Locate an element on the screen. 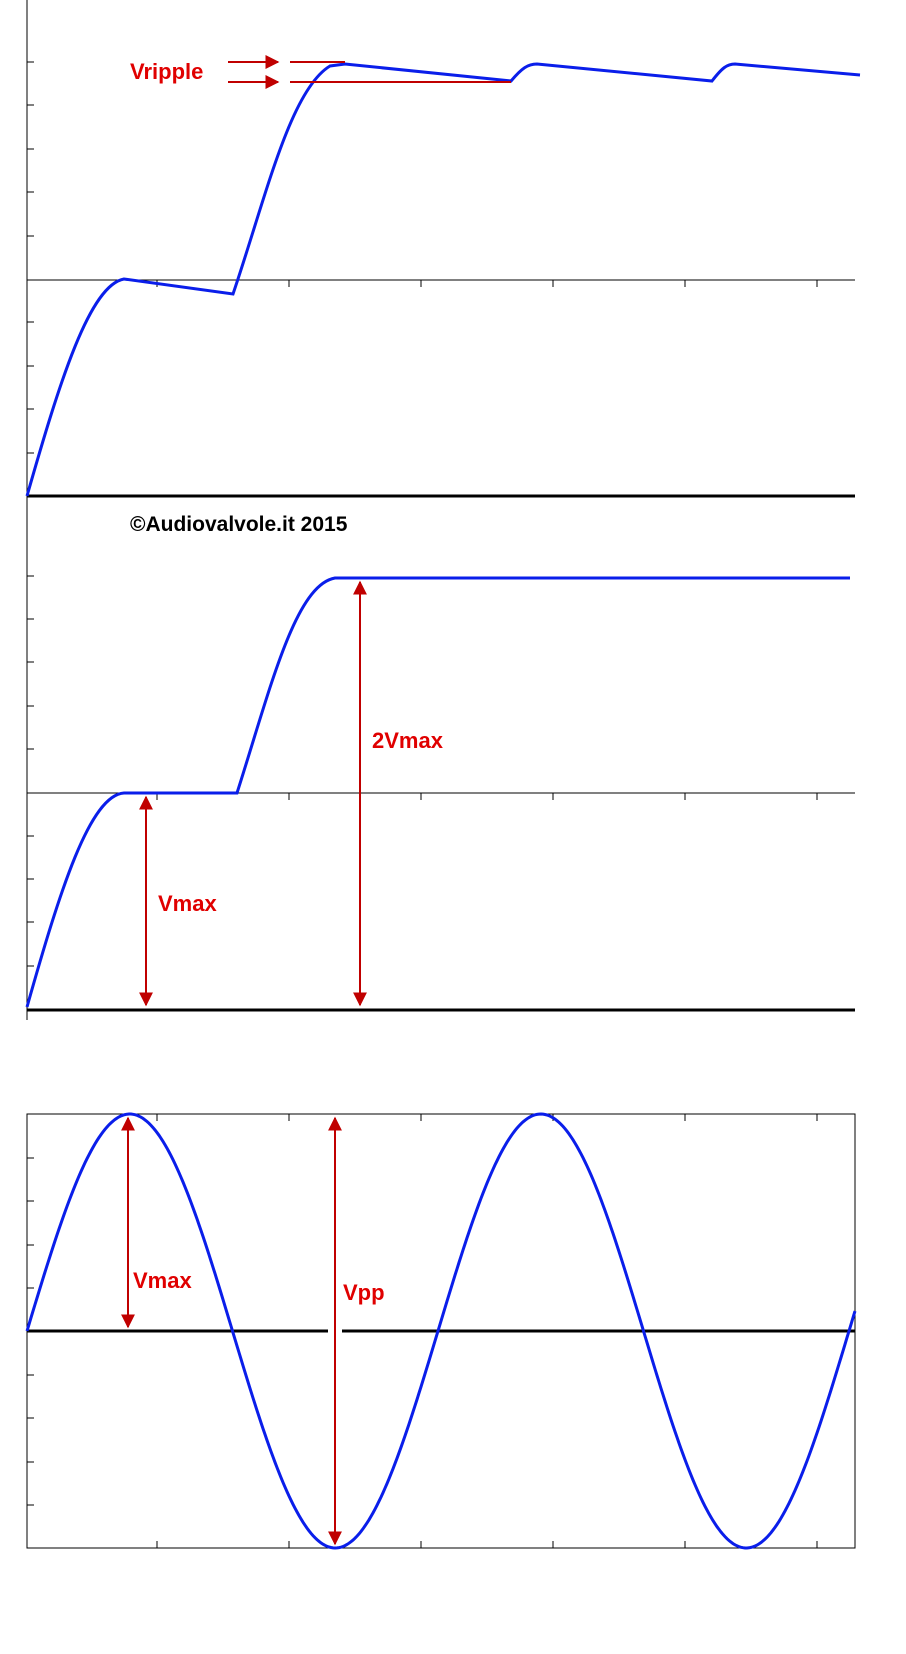 The width and height of the screenshot is (906, 1654). label: Vpp is located at coordinates (364, 1292).